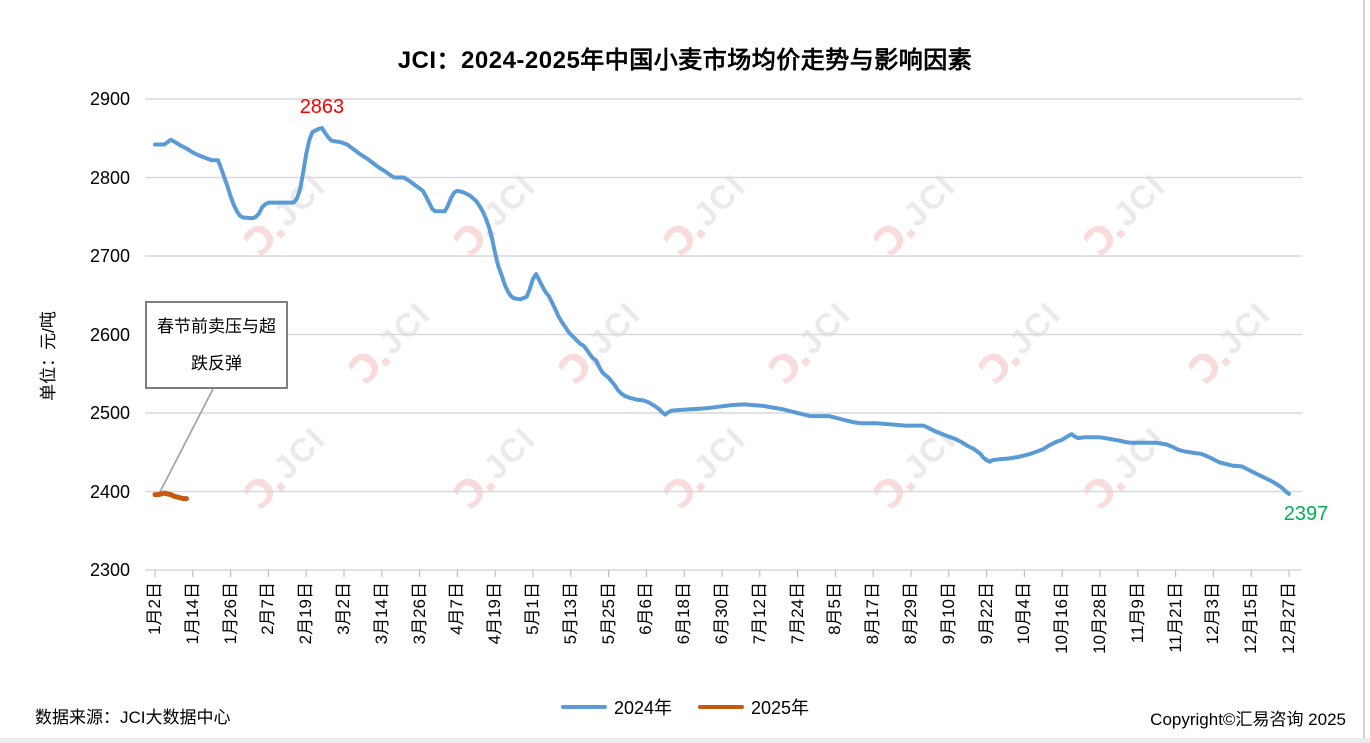 This screenshot has height=743, width=1370. I want to click on annotation-callout-line, so click(186, 441).